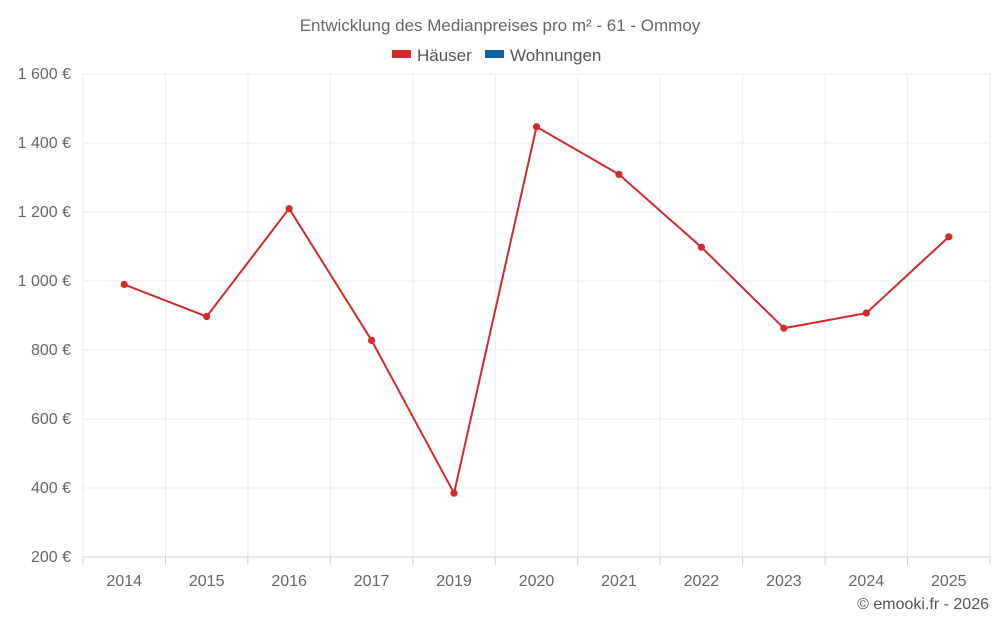 This screenshot has width=1000, height=625. What do you see at coordinates (44, 281) in the screenshot?
I see `y-tick-label: 1 000 €` at bounding box center [44, 281].